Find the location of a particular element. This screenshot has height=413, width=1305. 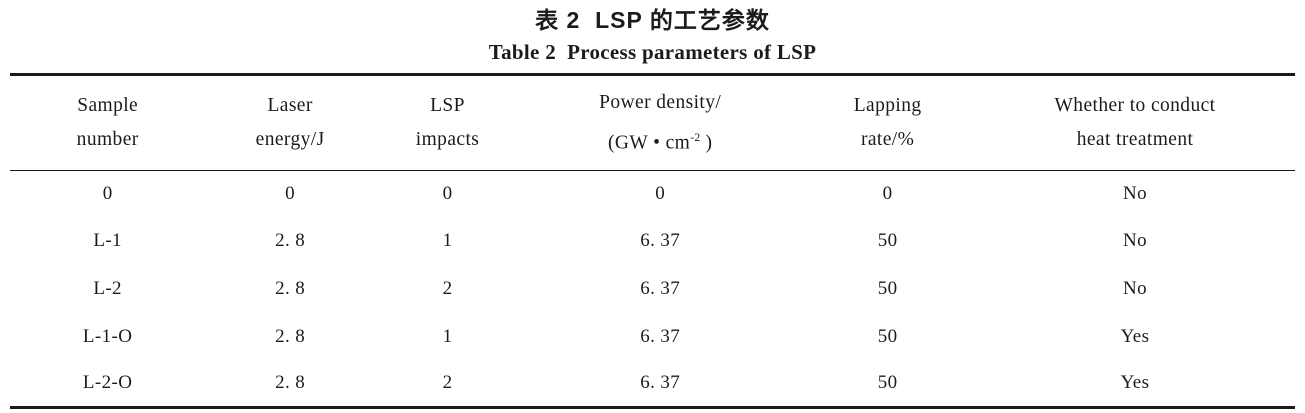

header-cell-sample-number: Sample number is located at coordinates (108, 122).